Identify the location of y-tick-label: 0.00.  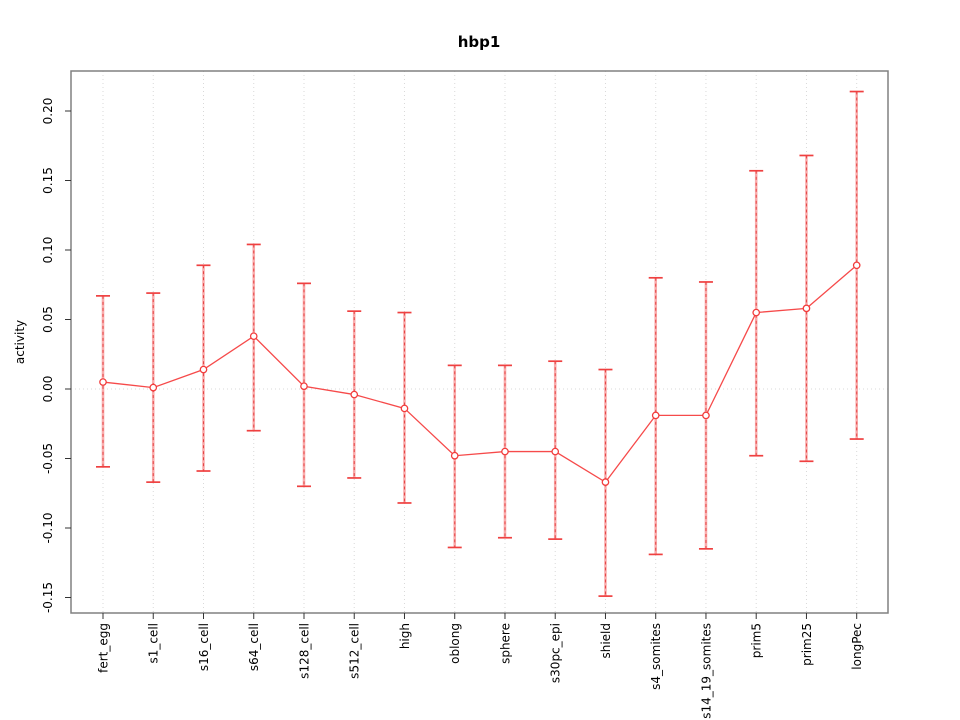
(48, 389).